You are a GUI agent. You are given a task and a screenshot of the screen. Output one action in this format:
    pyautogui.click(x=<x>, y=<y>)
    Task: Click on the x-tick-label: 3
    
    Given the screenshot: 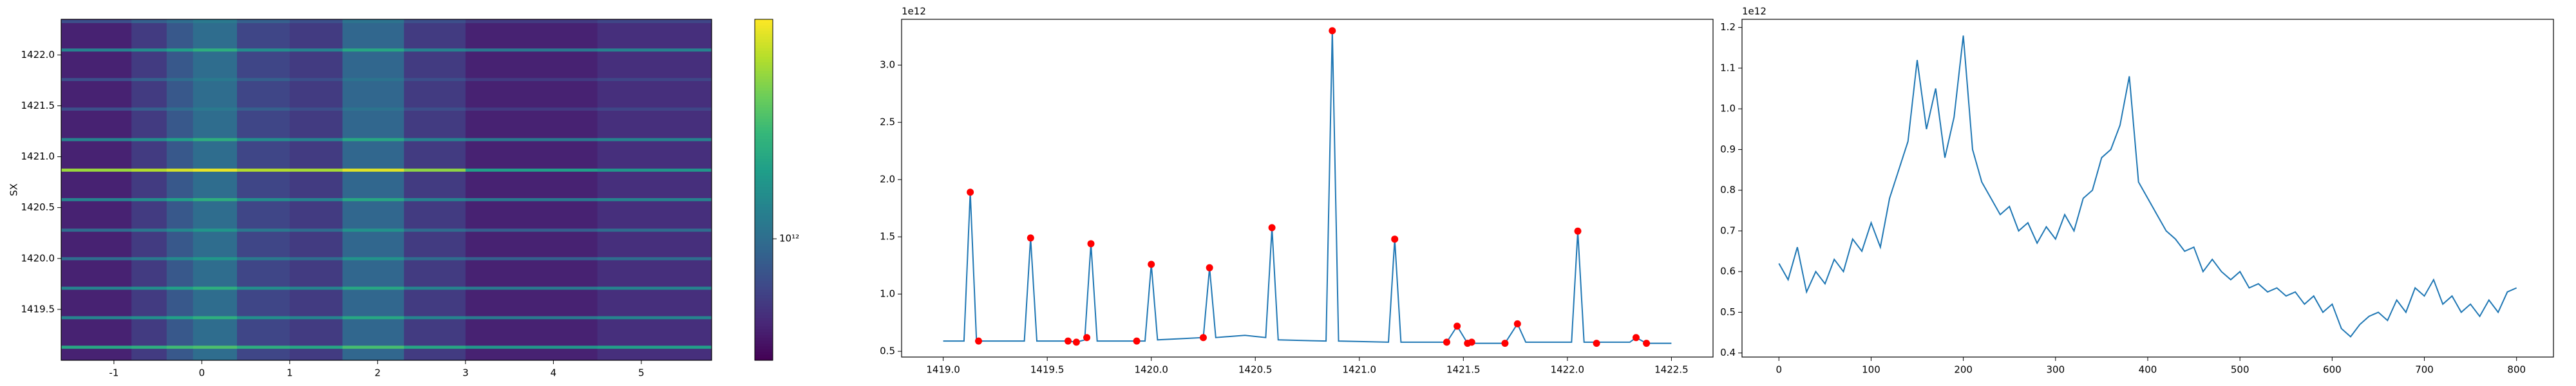 What is the action you would take?
    pyautogui.click(x=465, y=373)
    